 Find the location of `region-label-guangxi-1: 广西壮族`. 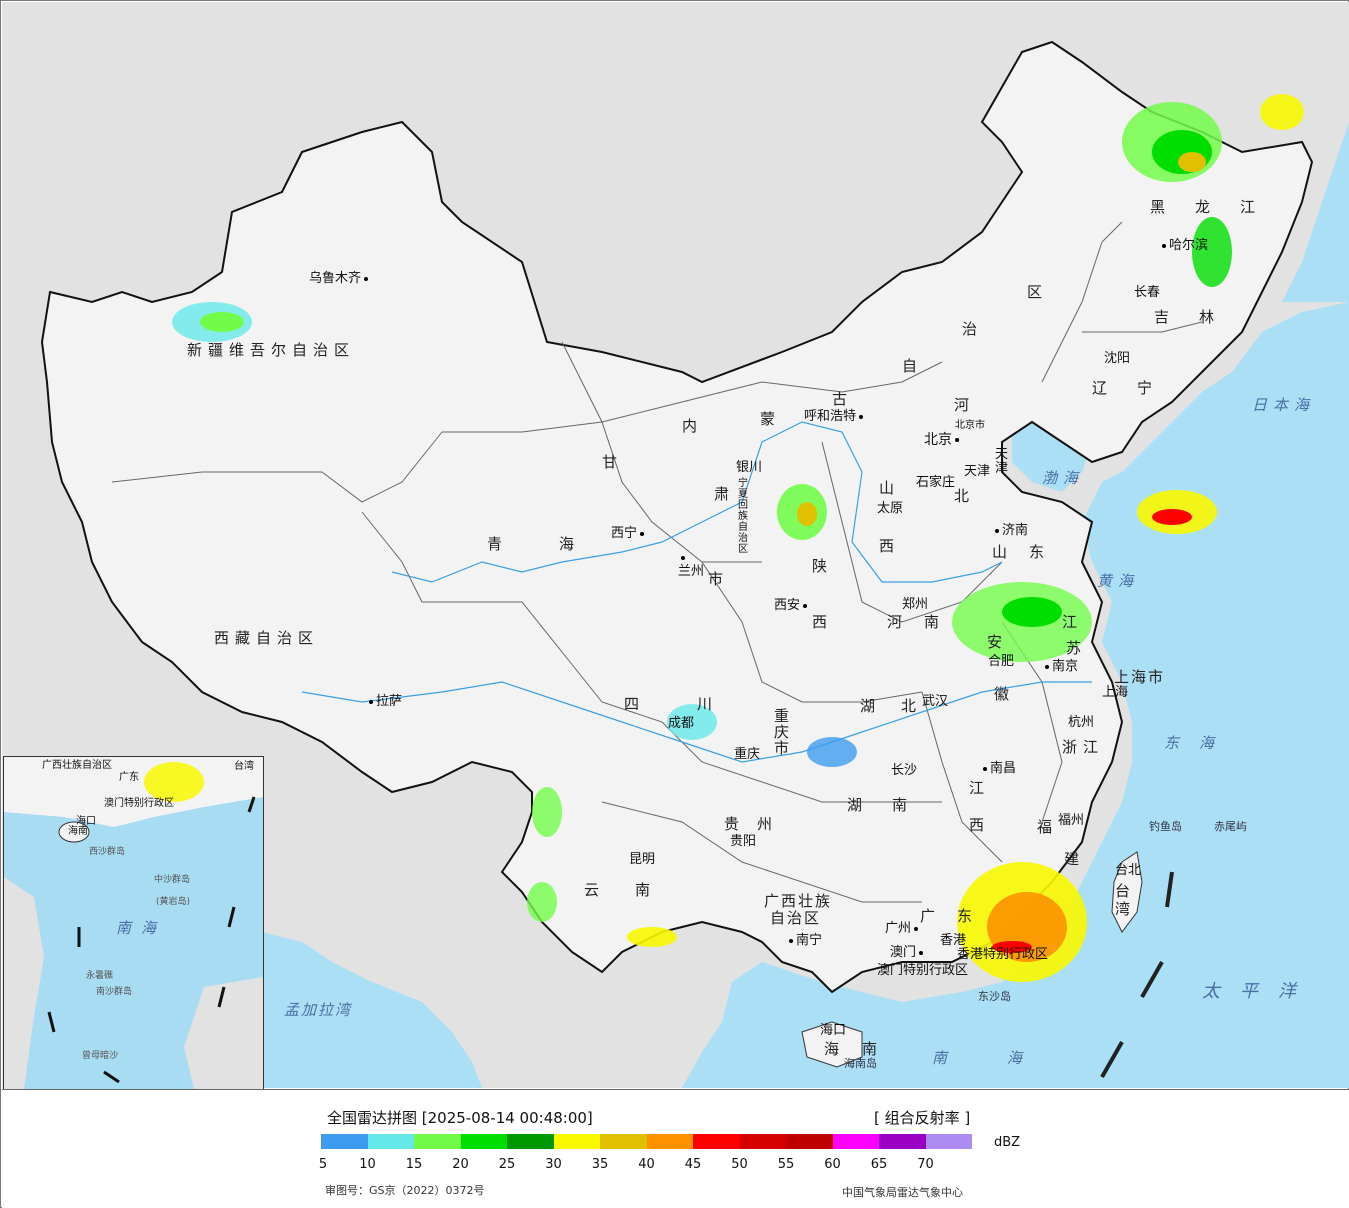

region-label-guangxi-1: 广西壮族 is located at coordinates (798, 901).